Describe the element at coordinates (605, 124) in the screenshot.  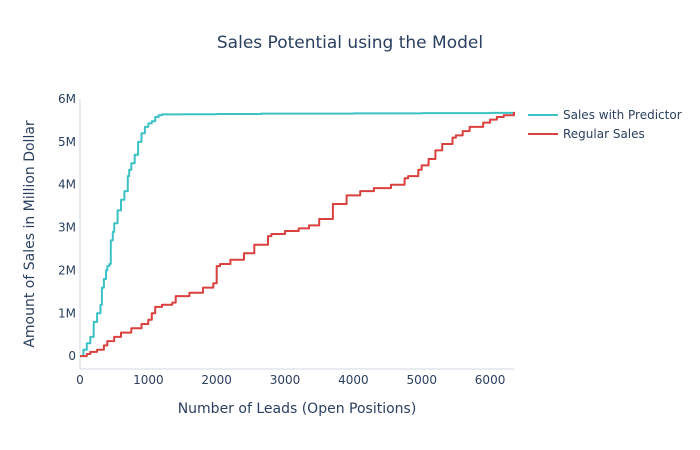
I see `legend: Sales with Predictor Regular Sales` at that location.